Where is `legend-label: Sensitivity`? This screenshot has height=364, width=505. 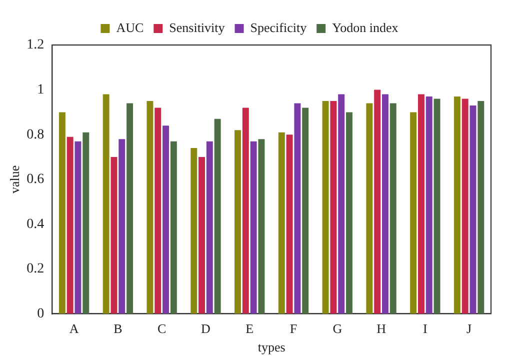
legend-label: Sensitivity is located at coordinates (197, 27).